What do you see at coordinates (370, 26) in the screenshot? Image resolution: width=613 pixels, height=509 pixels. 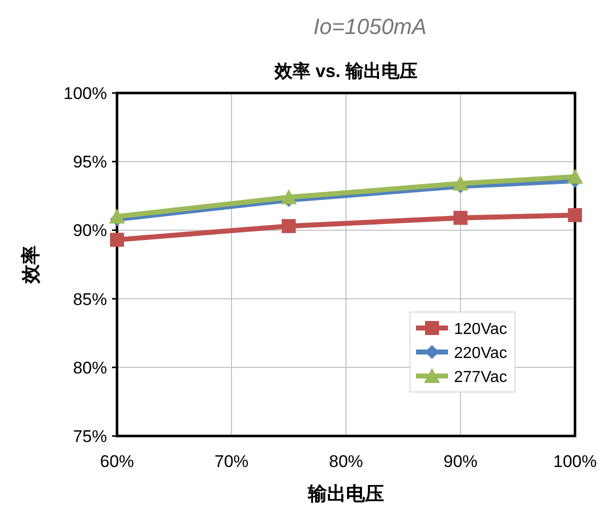 I see `subtitle: Io=1050mA` at bounding box center [370, 26].